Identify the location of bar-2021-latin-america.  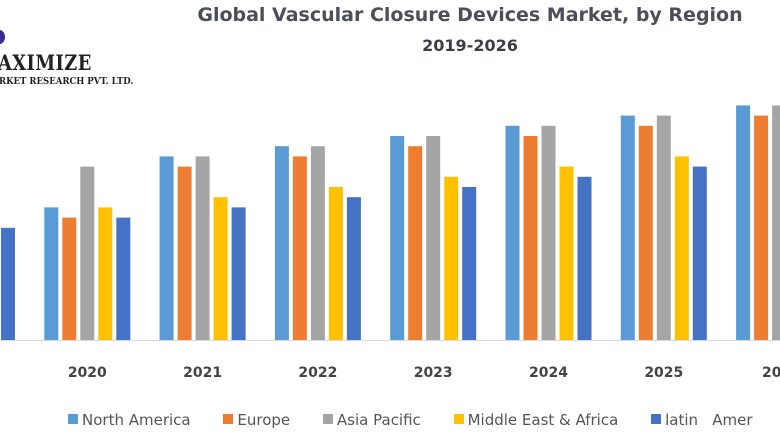
(238, 273).